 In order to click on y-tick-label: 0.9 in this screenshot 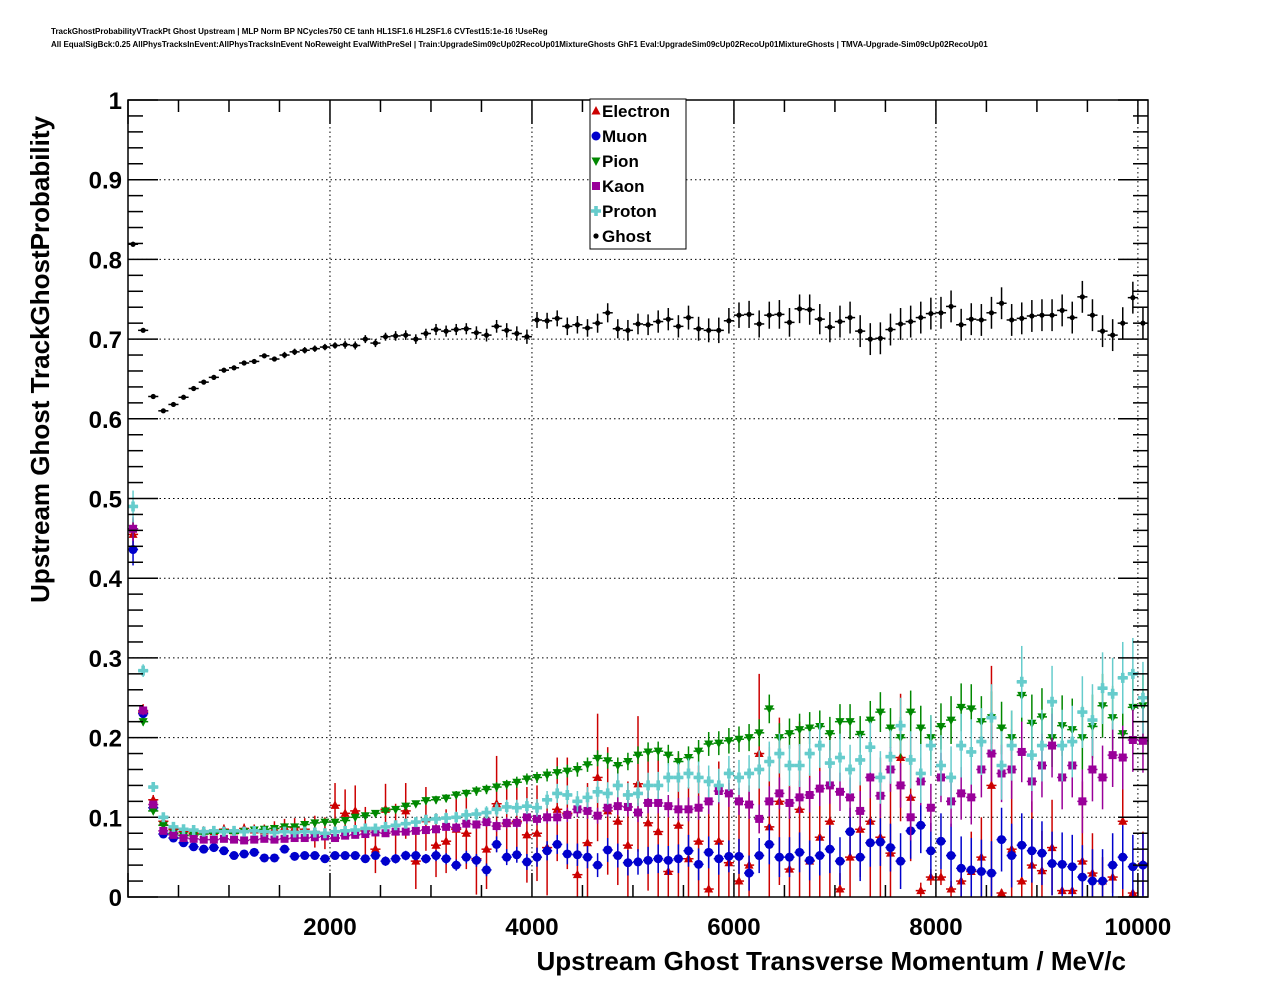, I will do `click(105, 181)`.